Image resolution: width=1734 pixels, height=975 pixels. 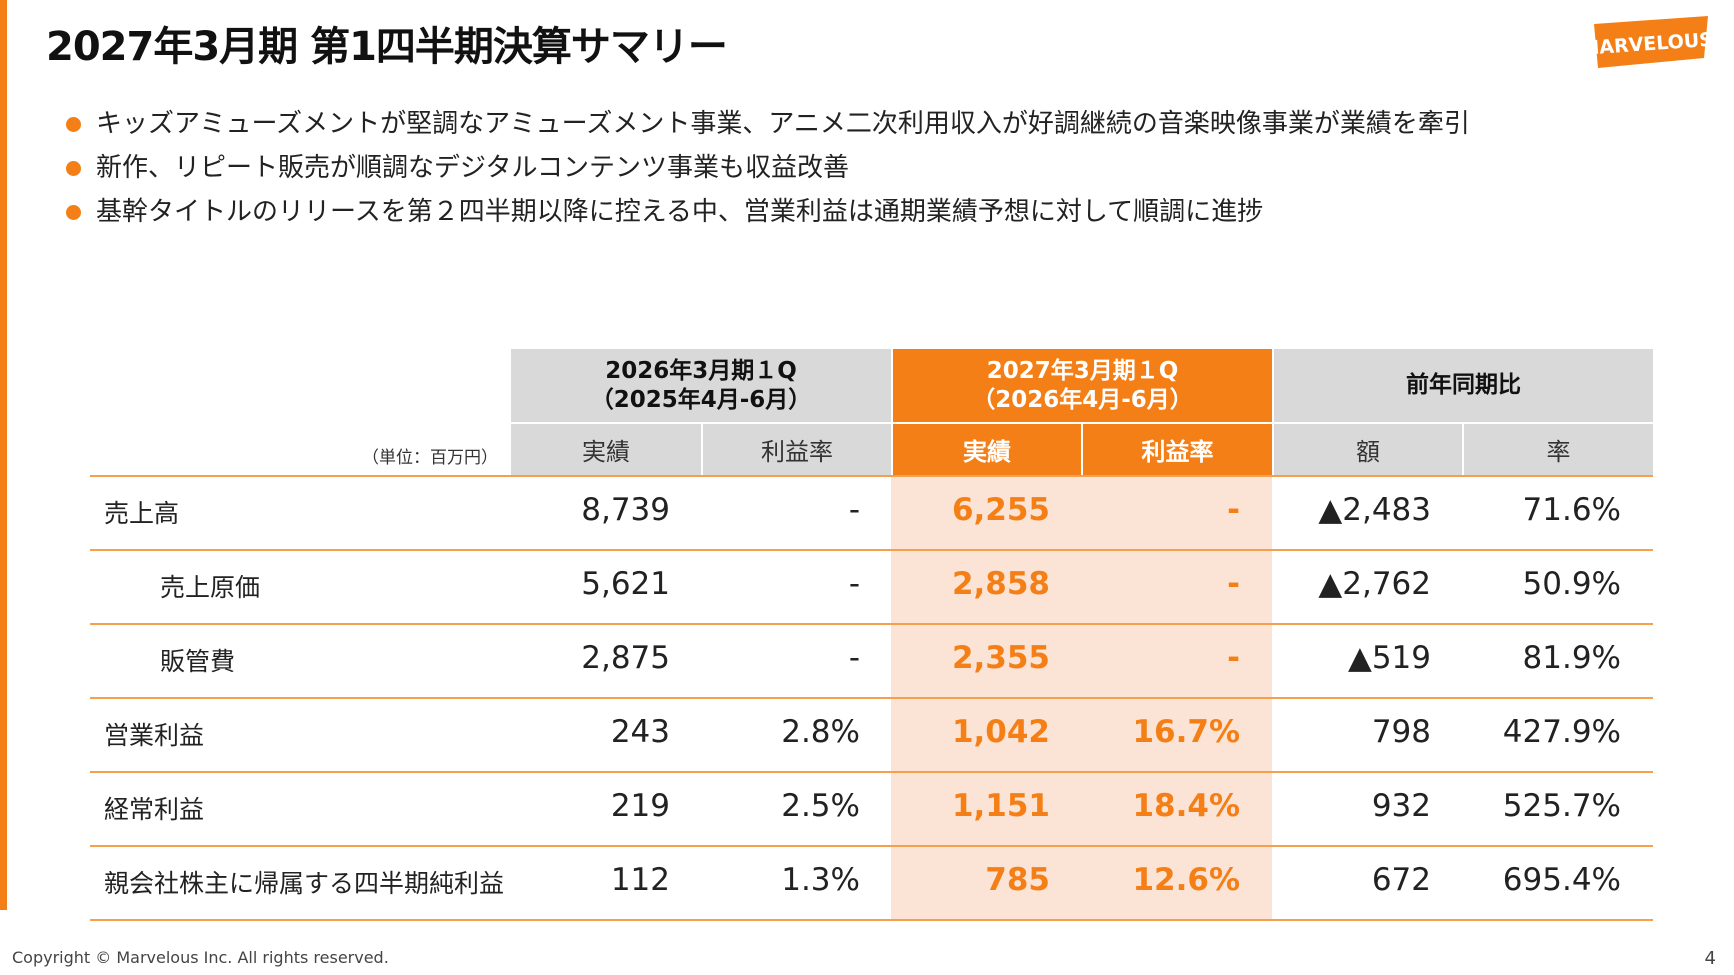 What do you see at coordinates (625, 658) in the screenshot?
I see `cell-prev-actual: 2,875` at bounding box center [625, 658].